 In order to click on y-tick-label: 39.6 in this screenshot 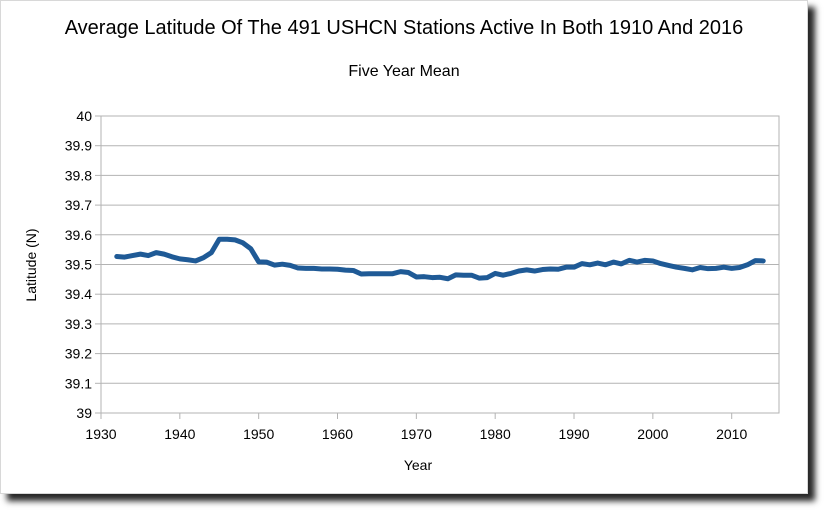, I will do `click(78, 235)`.